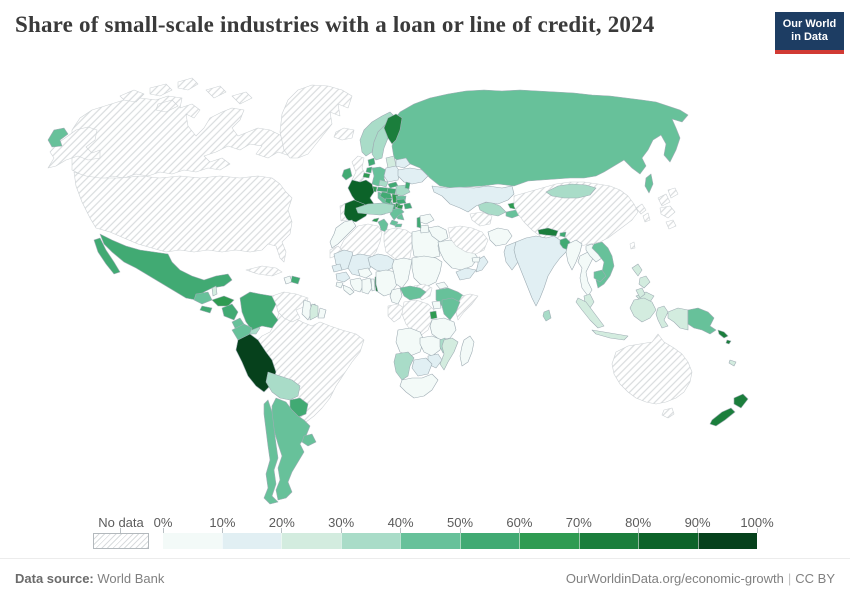 This screenshot has width=850, height=600. I want to click on country-bolivia, so click(283, 386).